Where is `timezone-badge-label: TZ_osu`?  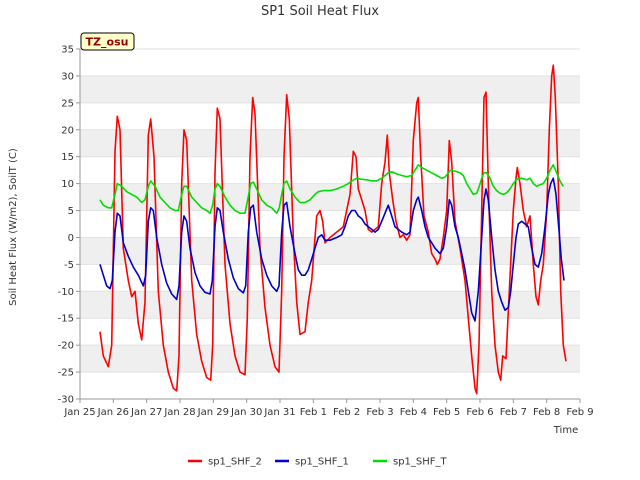
timezone-badge-label: TZ_osu is located at coordinates (107, 42).